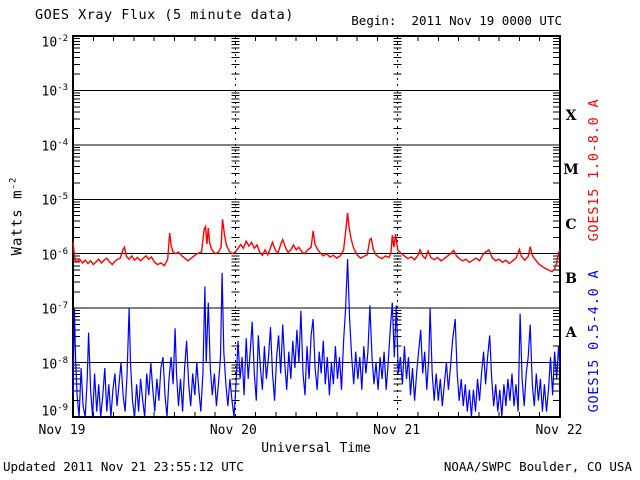 This screenshot has height=480, width=640. I want to click on legend-short-channel-label: GOES15 0.5-4.0 A, so click(594, 341).